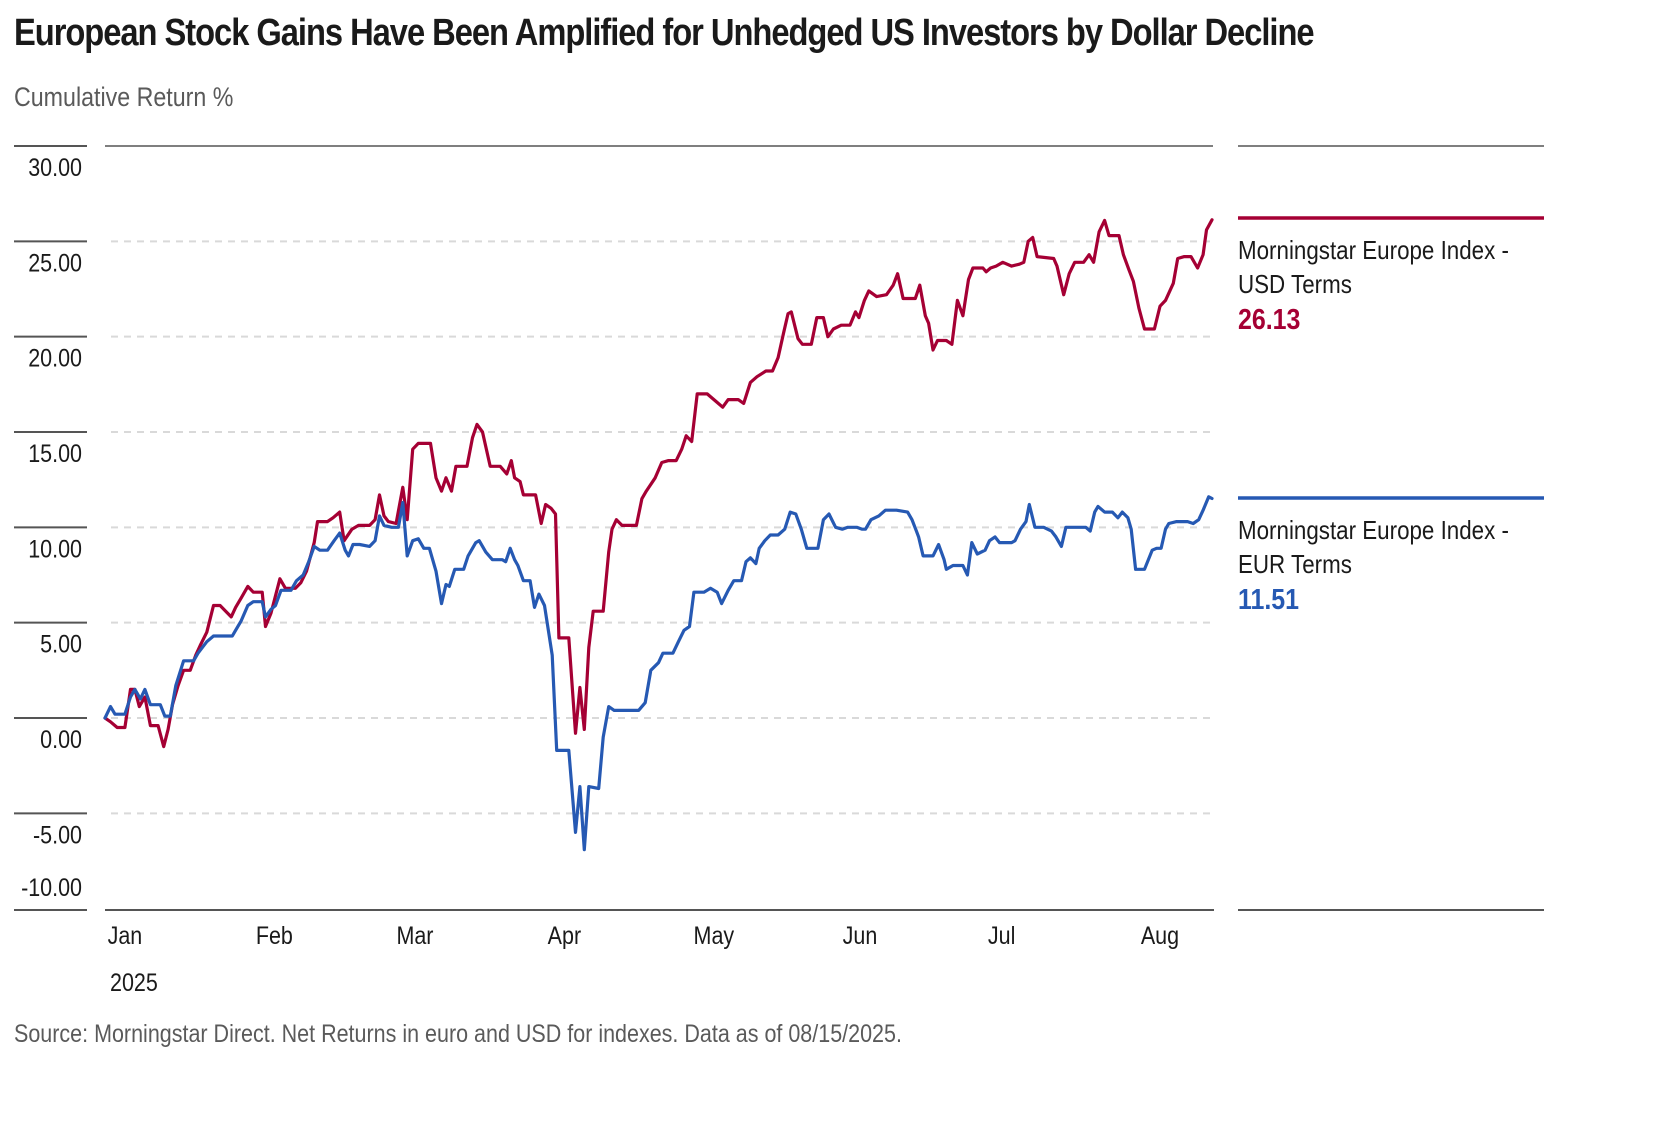 This screenshot has height=1129, width=1660. What do you see at coordinates (1269, 600) in the screenshot?
I see `legend-value-eur: 11.51` at bounding box center [1269, 600].